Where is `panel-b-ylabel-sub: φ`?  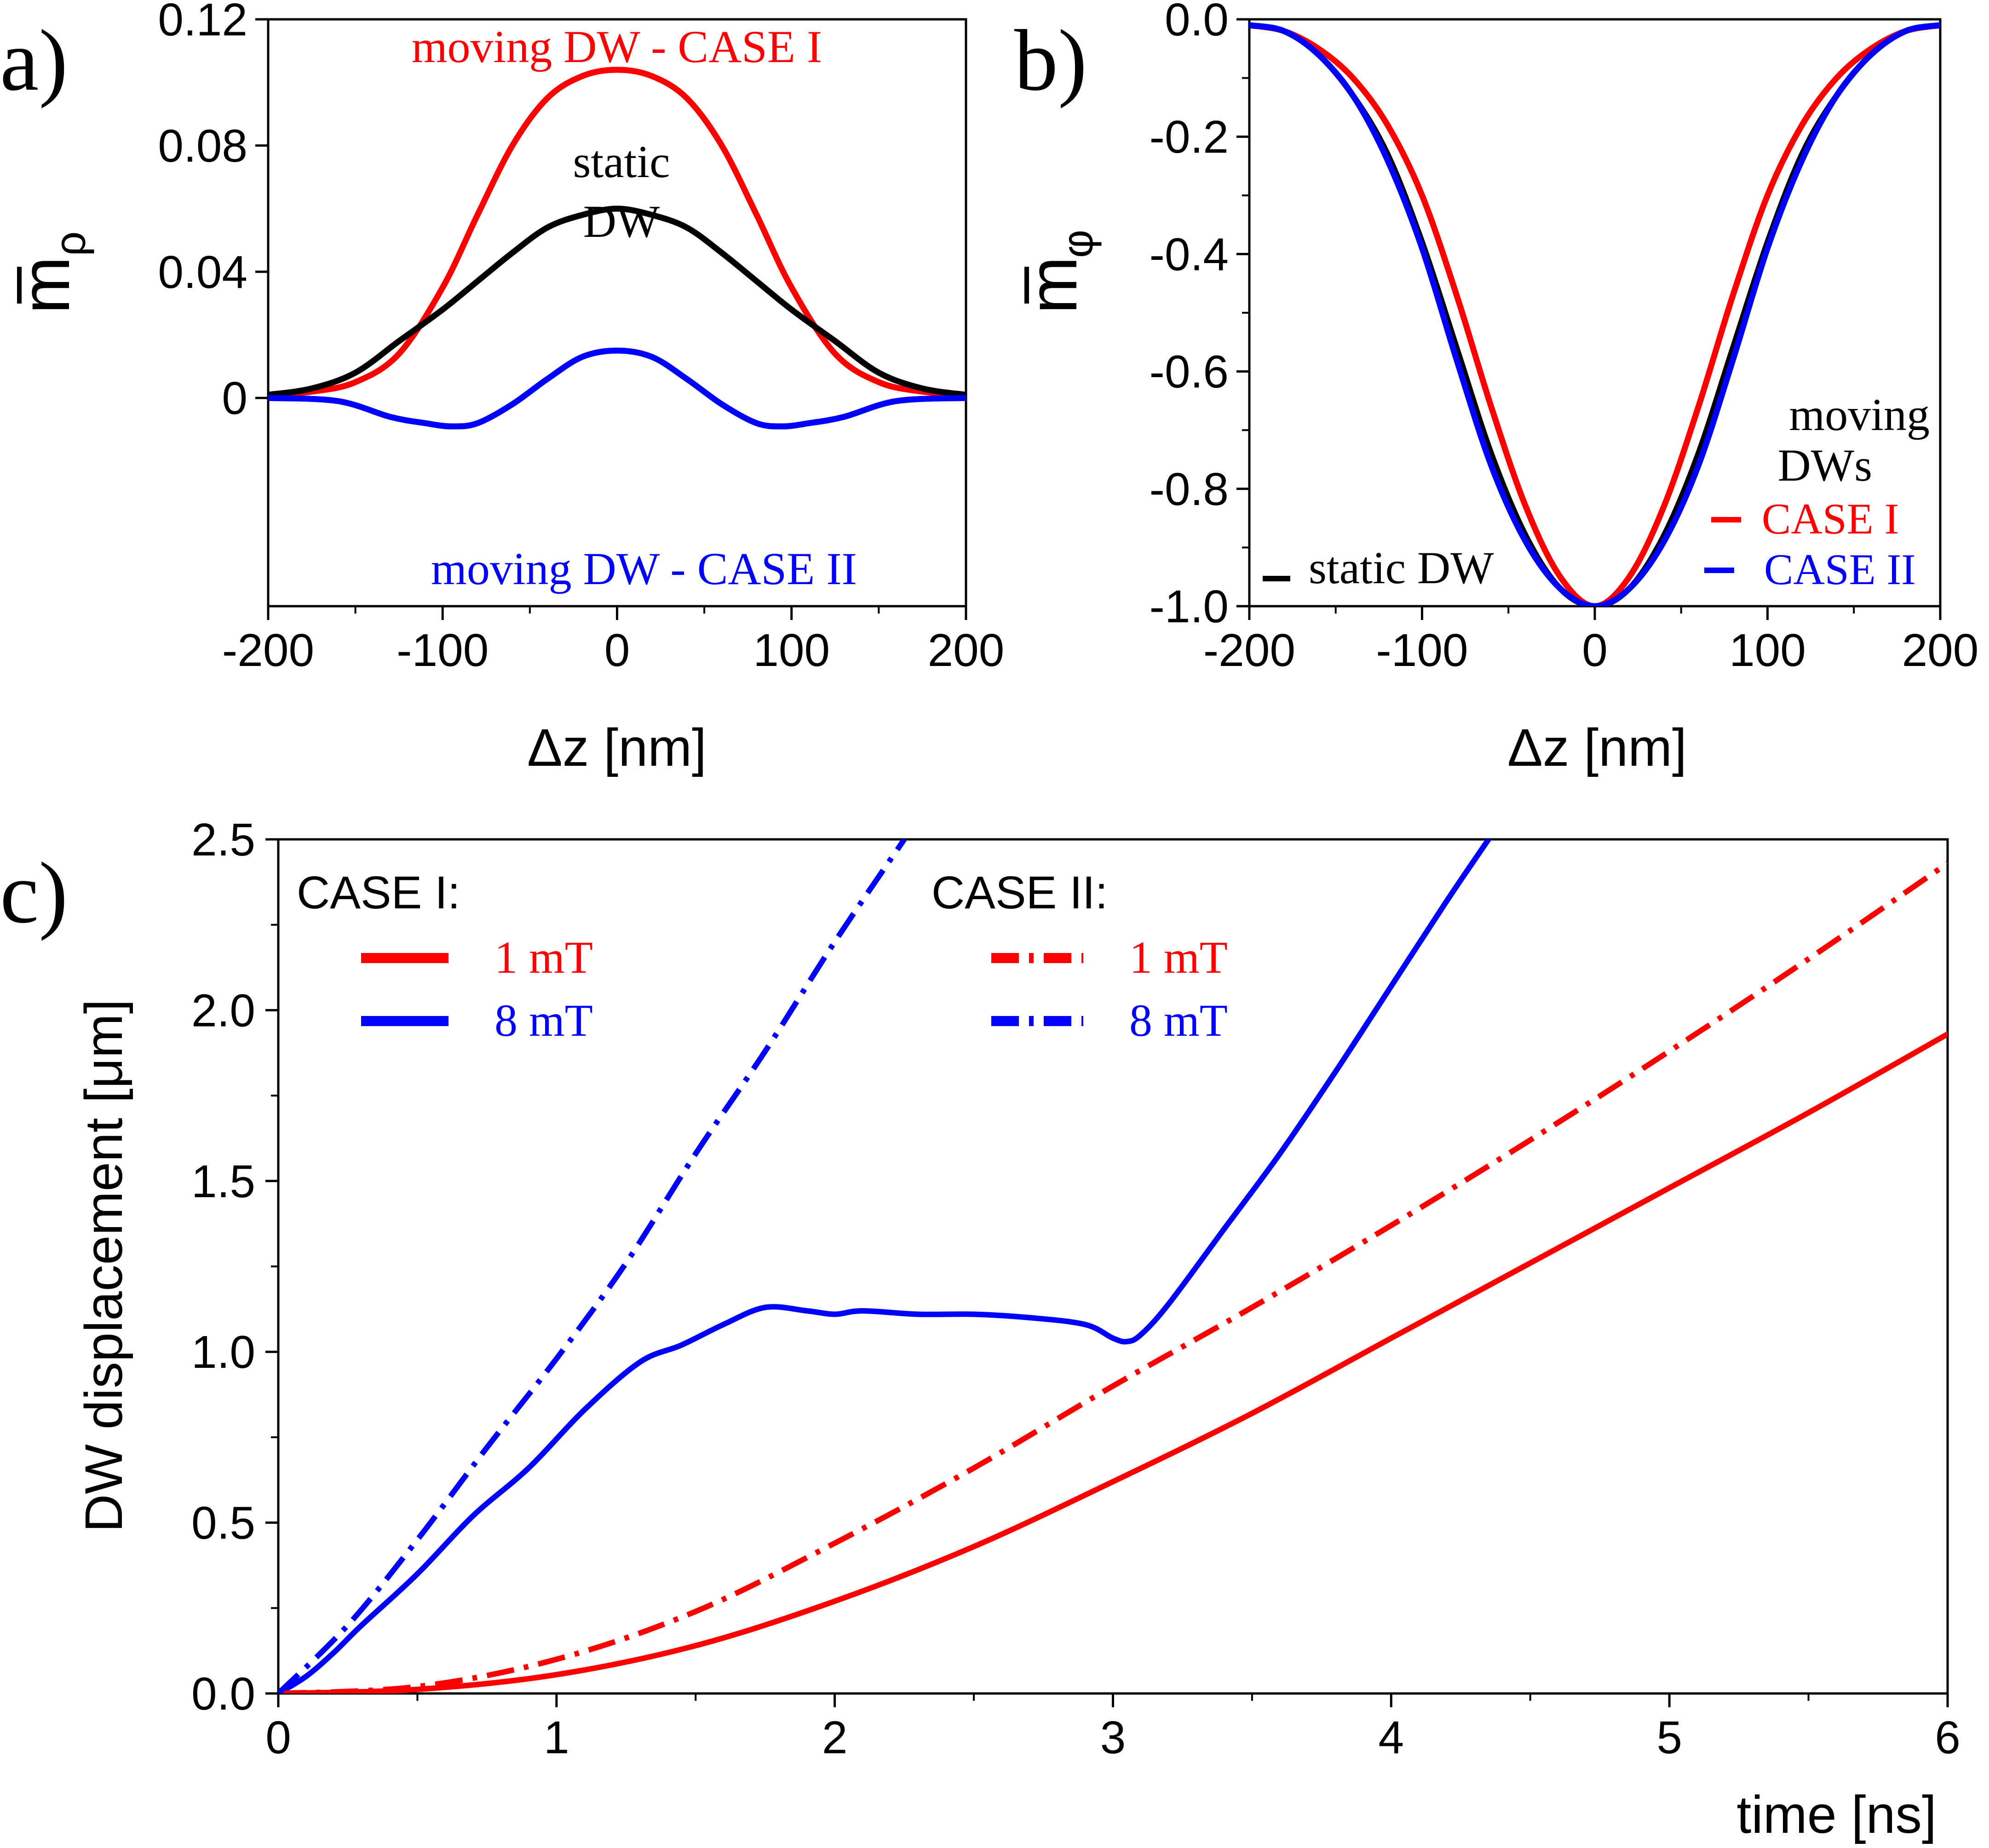
panel-b-ylabel-sub: φ is located at coordinates (1077, 244).